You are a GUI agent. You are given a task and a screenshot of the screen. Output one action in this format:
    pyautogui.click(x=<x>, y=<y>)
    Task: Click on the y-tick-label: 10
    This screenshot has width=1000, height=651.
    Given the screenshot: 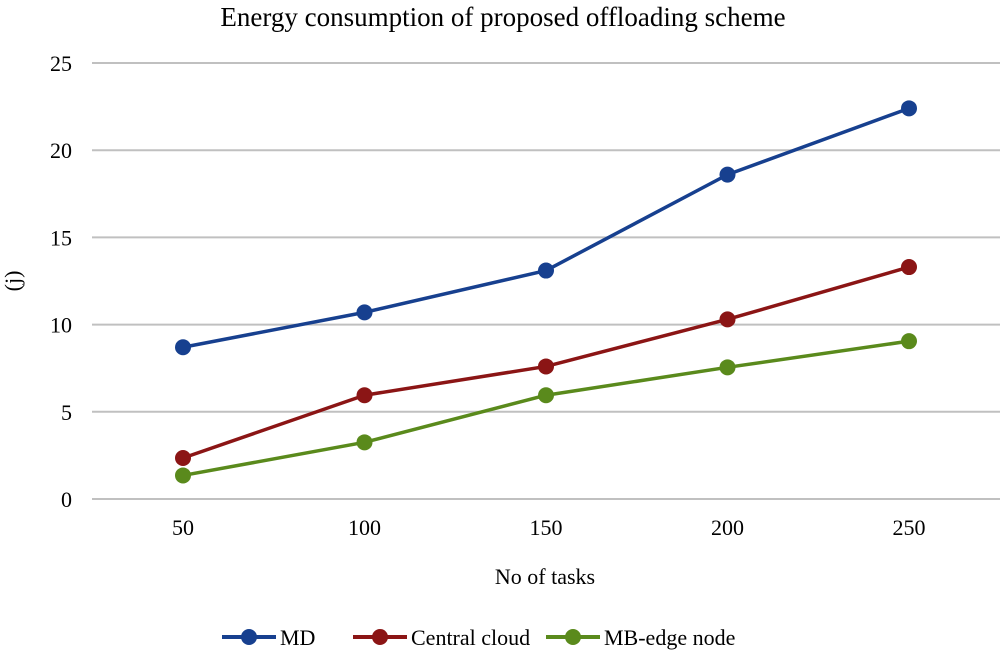 What is the action you would take?
    pyautogui.click(x=61, y=325)
    